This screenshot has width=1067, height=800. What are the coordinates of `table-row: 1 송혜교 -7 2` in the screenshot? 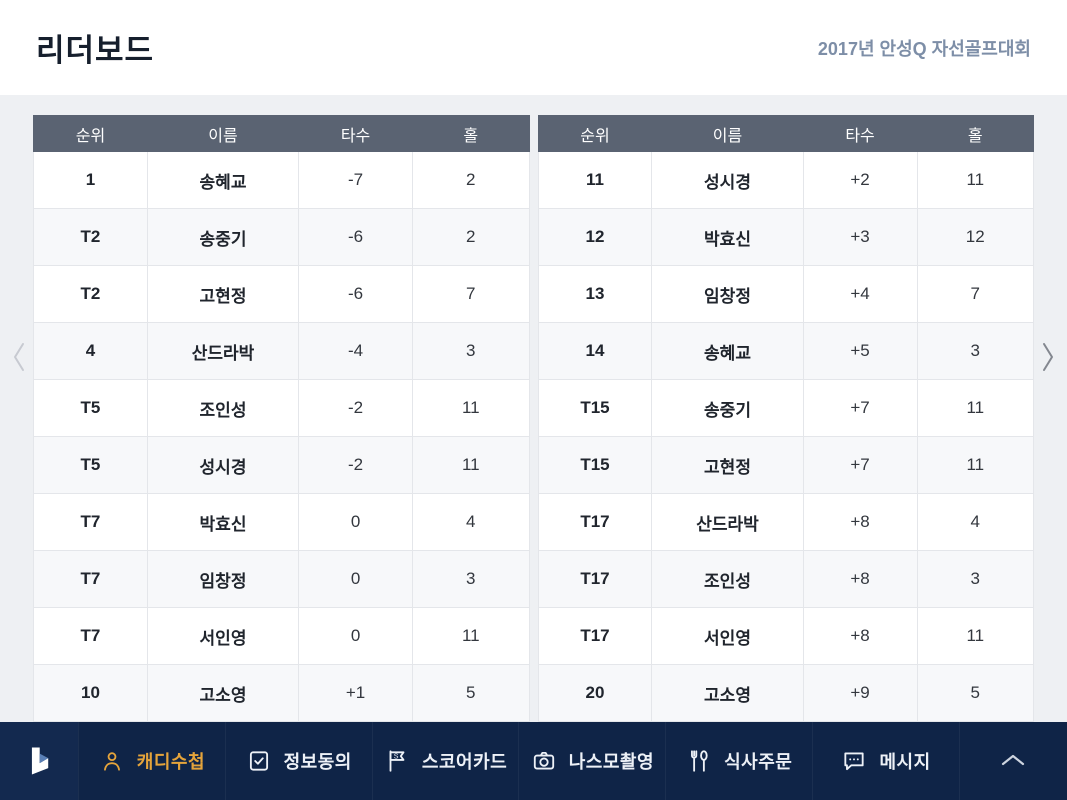 It's located at (281, 180).